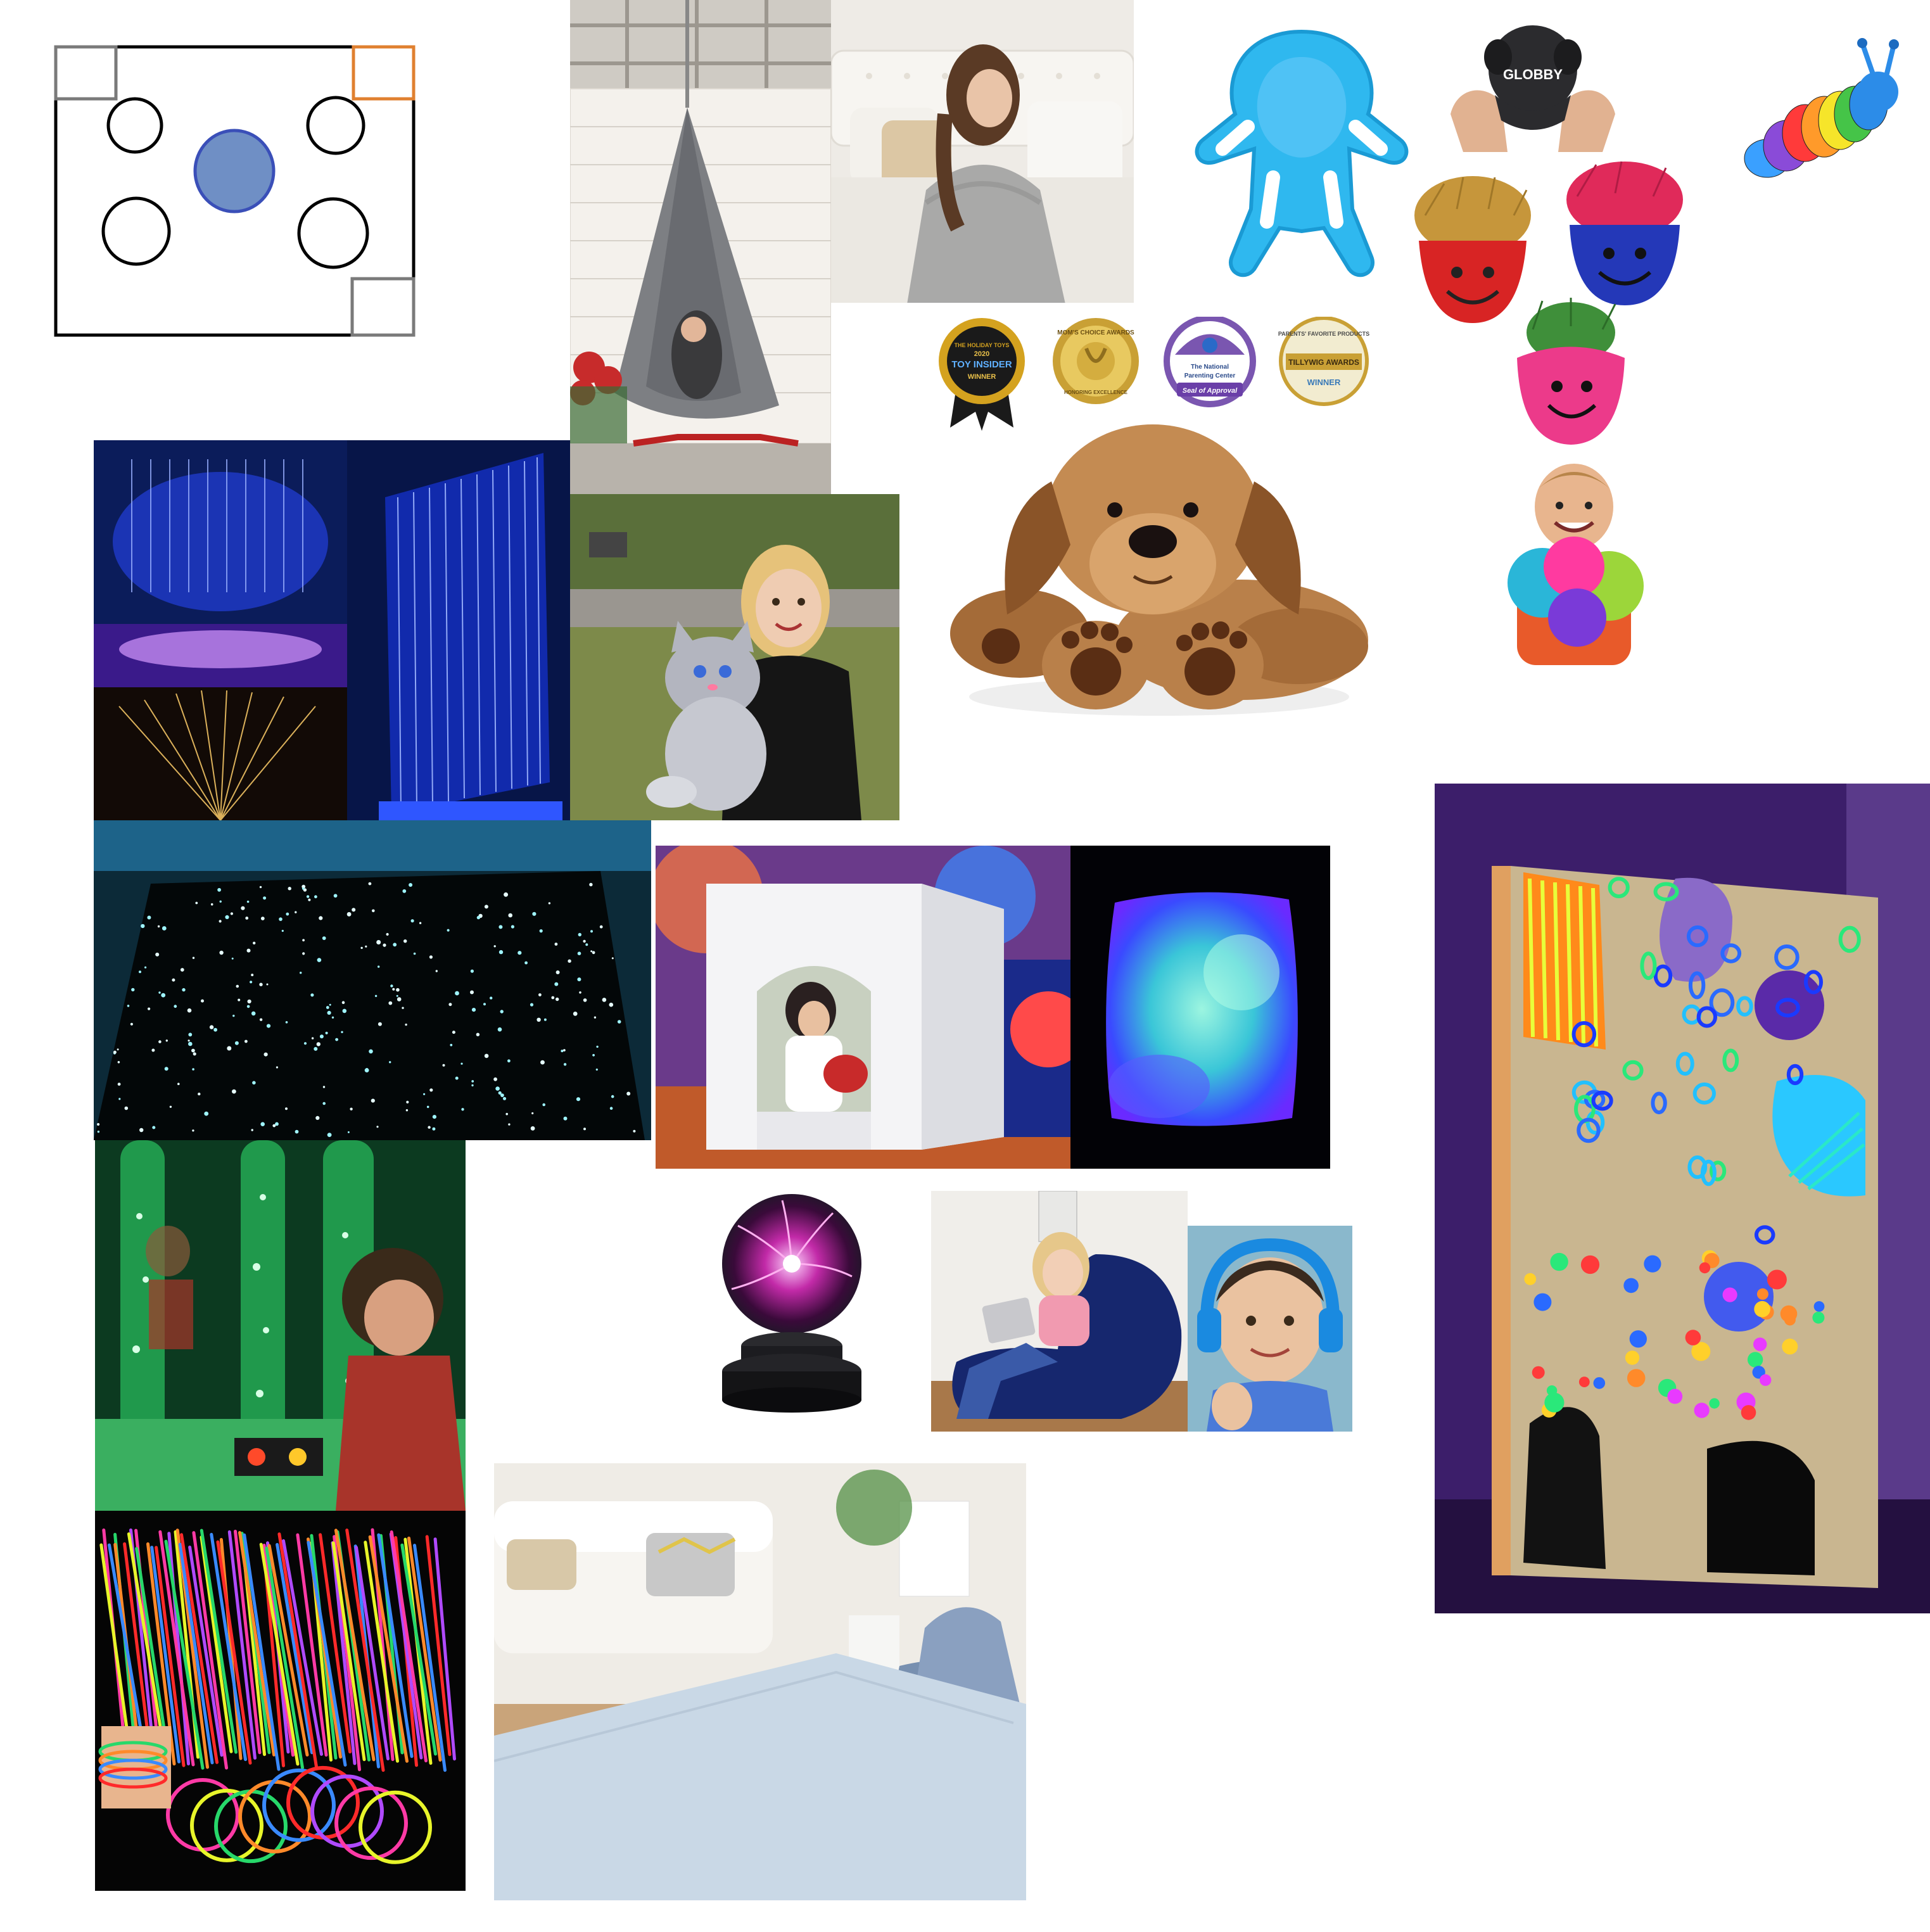 This screenshot has width=1930, height=1932. I want to click on plush-puppy-photo, so click(1159, 563).